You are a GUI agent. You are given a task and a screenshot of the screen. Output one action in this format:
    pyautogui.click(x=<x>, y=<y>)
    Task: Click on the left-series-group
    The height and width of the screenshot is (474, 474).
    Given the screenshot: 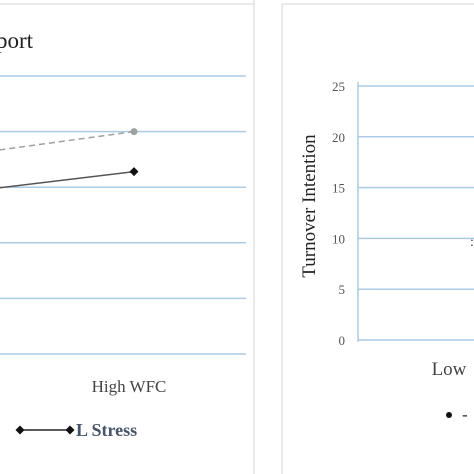 What is the action you would take?
    pyautogui.click(x=69, y=158)
    